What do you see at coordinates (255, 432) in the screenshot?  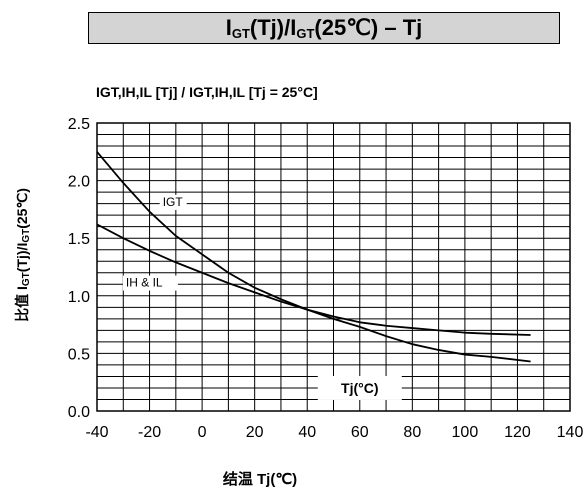 I see `x-tick-label: 20` at bounding box center [255, 432].